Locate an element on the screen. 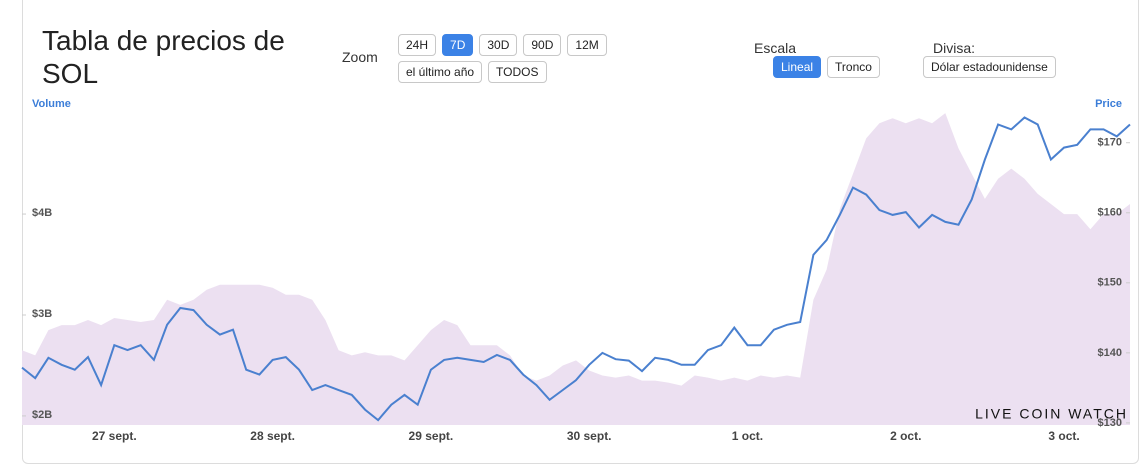 This screenshot has width=1147, height=464. x-tick-label: 27 sept. is located at coordinates (114, 436).